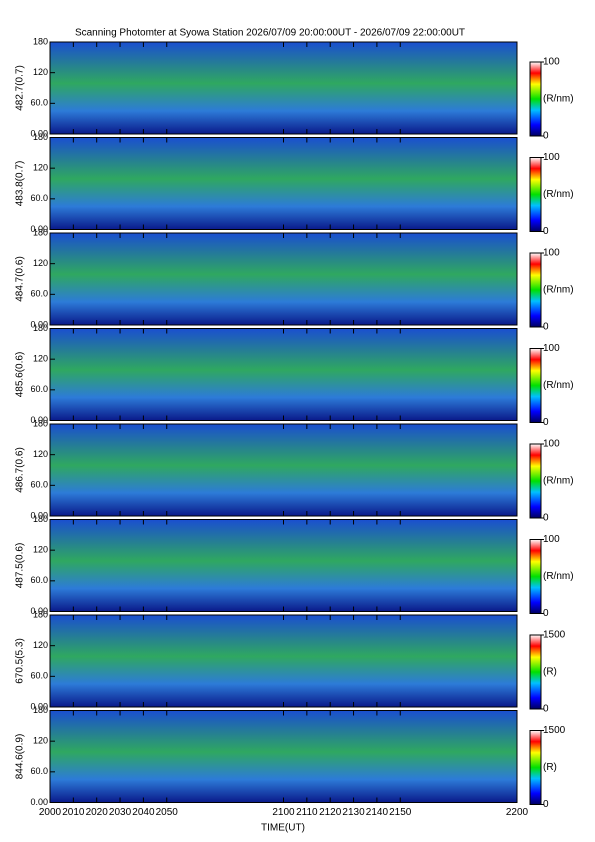 The width and height of the screenshot is (595, 842). What do you see at coordinates (353, 812) in the screenshot?
I see `x-tick-label: 2130` at bounding box center [353, 812].